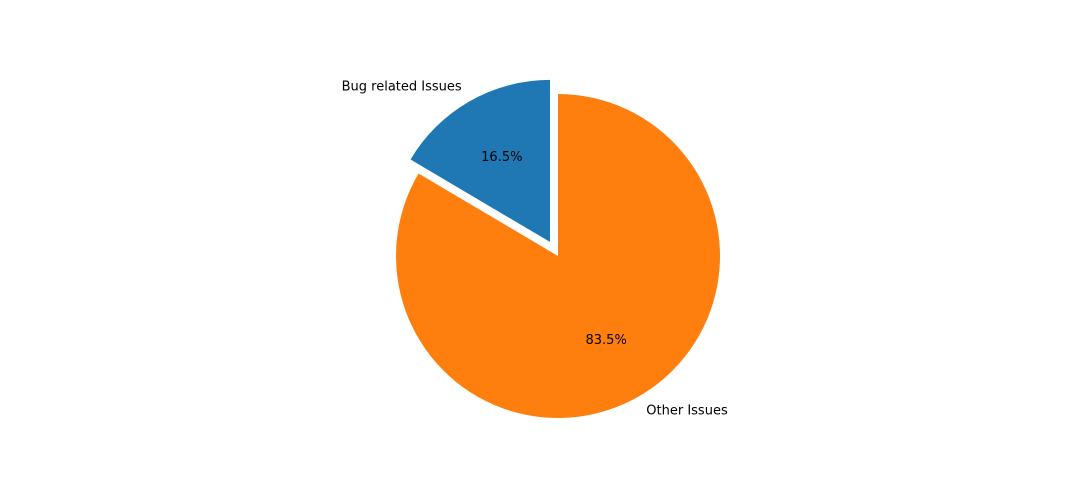 The image size is (1089, 480). I want to click on pie-category-label-2: Other Issues, so click(687, 410).